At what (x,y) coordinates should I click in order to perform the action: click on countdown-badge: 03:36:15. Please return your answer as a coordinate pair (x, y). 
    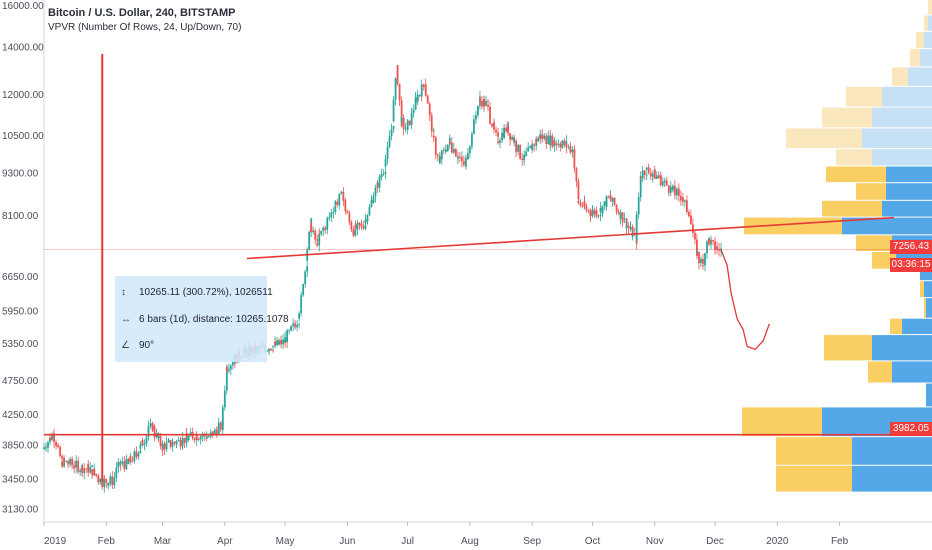
    Looking at the image, I should click on (911, 265).